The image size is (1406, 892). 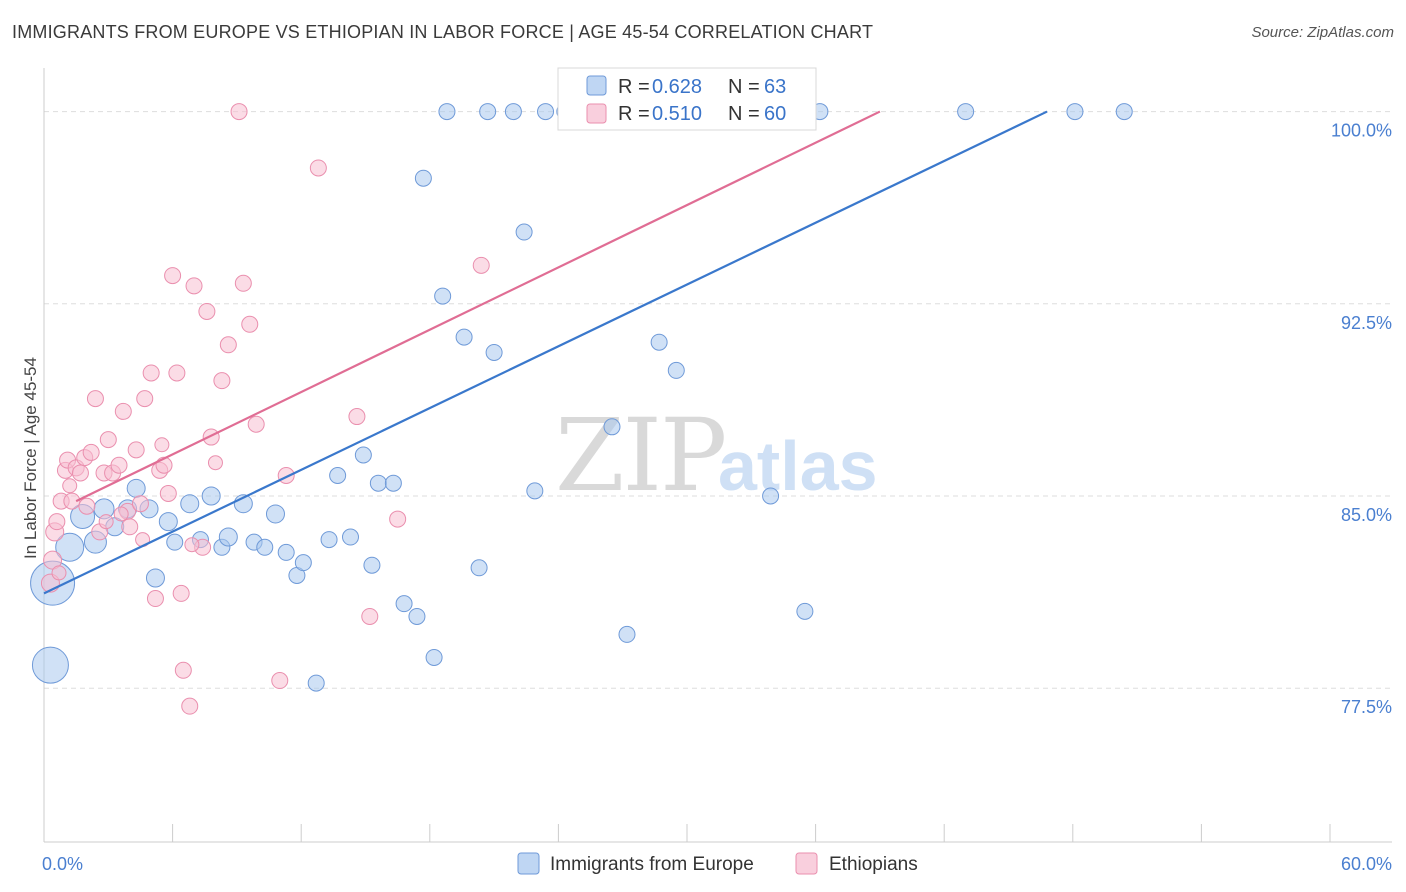 I want to click on legend-n-value-europe: 63, so click(x=775, y=87).